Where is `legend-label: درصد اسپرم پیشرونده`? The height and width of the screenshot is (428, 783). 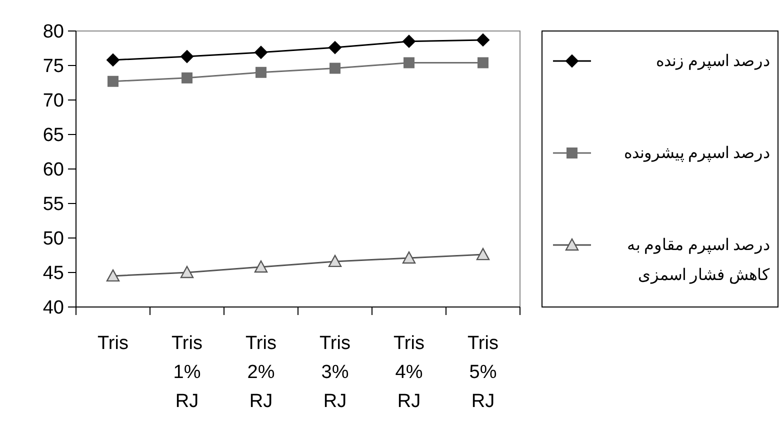
legend-label: درصد اسپرم پیشرونده is located at coordinates (697, 153).